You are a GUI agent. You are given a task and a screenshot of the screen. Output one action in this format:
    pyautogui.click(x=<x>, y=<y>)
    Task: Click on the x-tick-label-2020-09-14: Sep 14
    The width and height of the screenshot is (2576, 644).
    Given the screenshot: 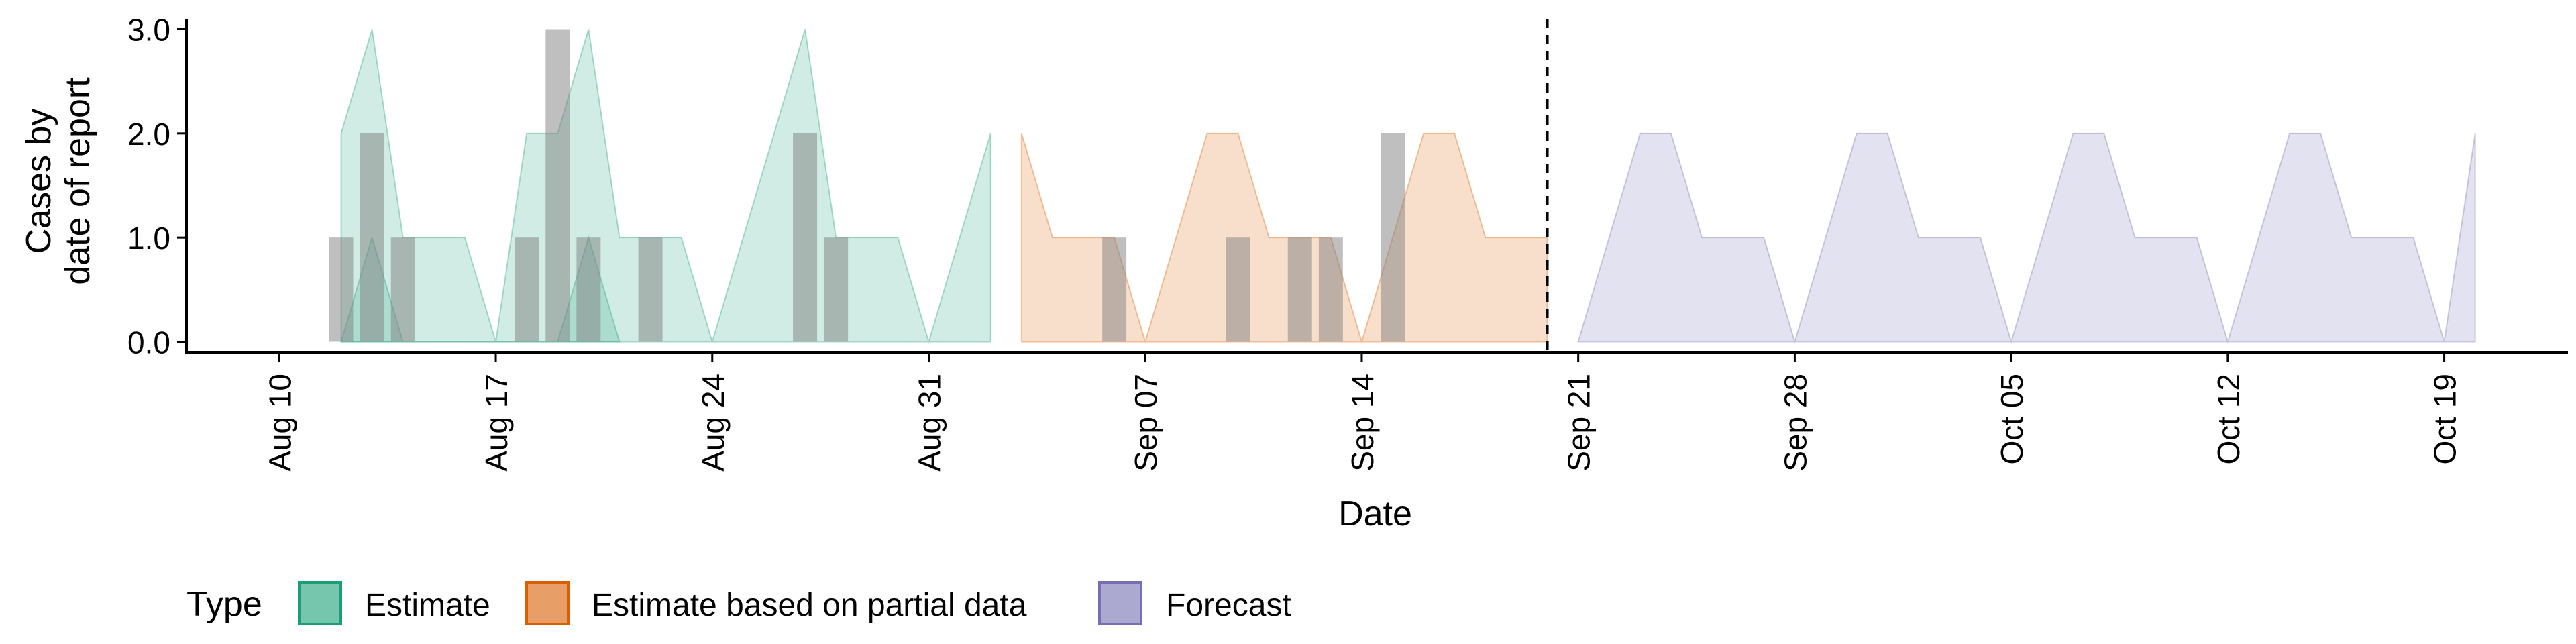 What is the action you would take?
    pyautogui.click(x=1362, y=423)
    